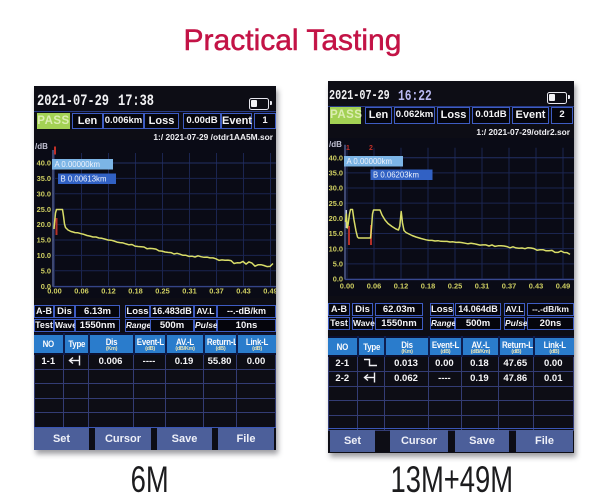 This screenshot has width=600, height=504. What do you see at coordinates (396, 175) in the screenshot?
I see `svg-text: B 0.06203km` at bounding box center [396, 175].